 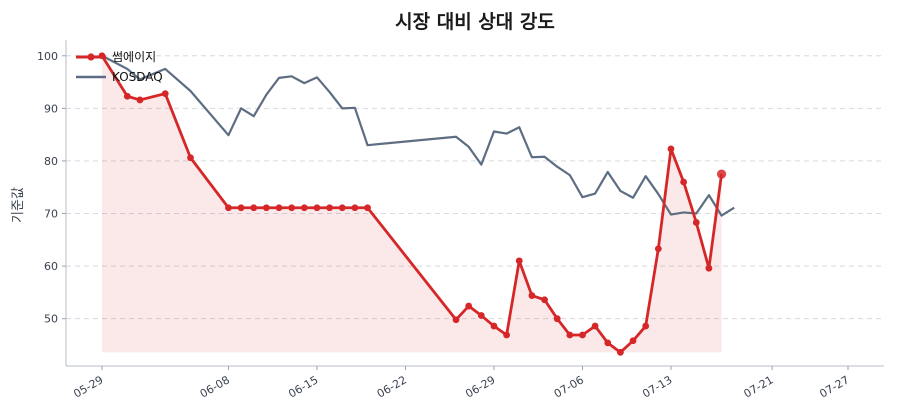 I want to click on x-tick-label: 07-21, so click(x=758, y=386).